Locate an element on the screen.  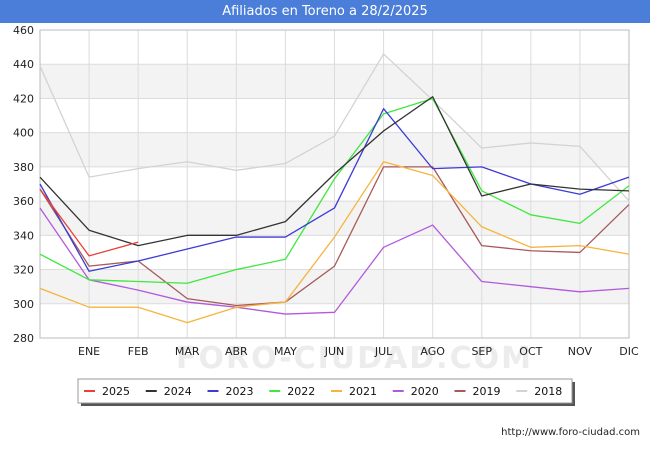
y-tick-label: 360 is located at coordinates (23, 201).